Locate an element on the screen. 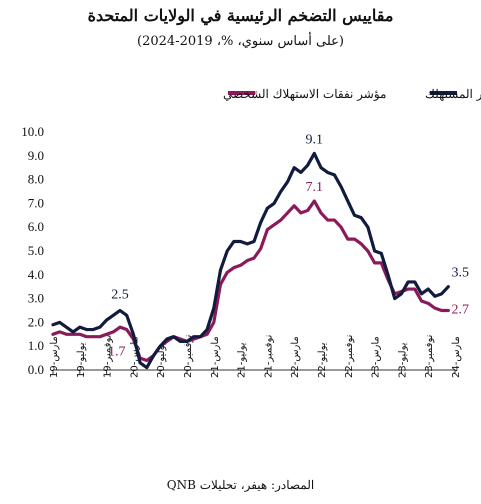 This screenshot has height=504, width=481. y-tick-label: 5.0 is located at coordinates (36, 250).